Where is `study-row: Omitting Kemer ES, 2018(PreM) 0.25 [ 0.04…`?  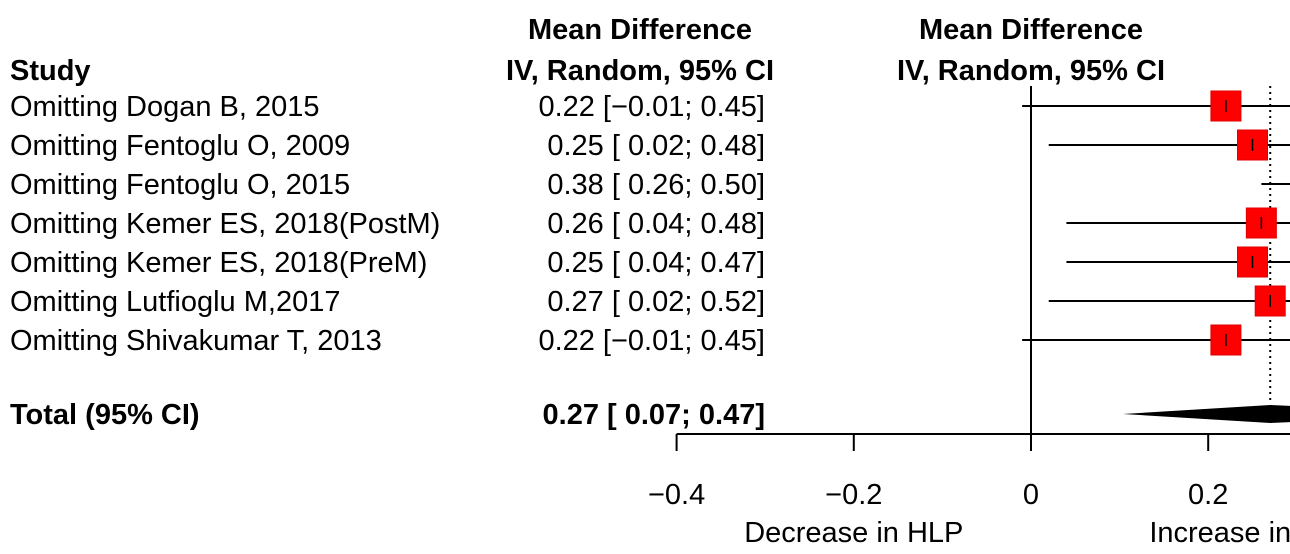 study-row: Omitting Kemer ES, 2018(PreM) 0.25 [ 0.04… is located at coordinates (650, 262).